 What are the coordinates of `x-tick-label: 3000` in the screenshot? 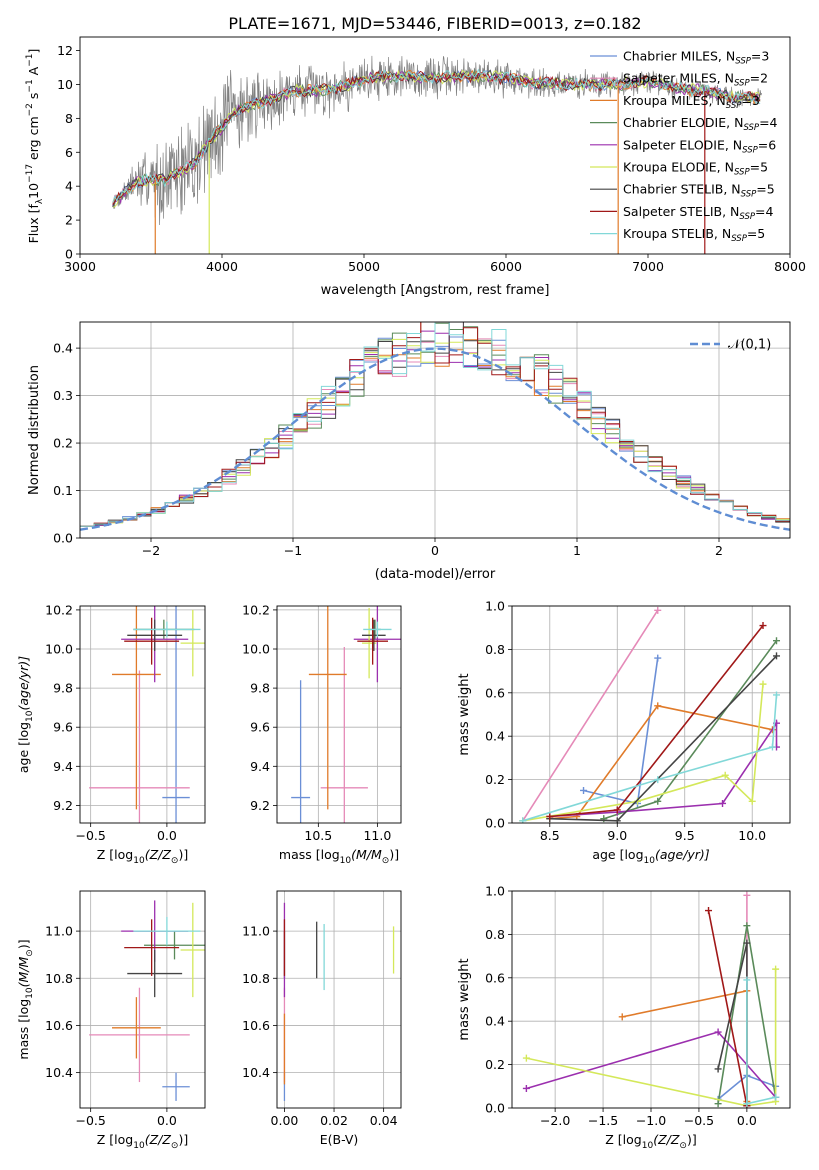 It's located at (80, 266).